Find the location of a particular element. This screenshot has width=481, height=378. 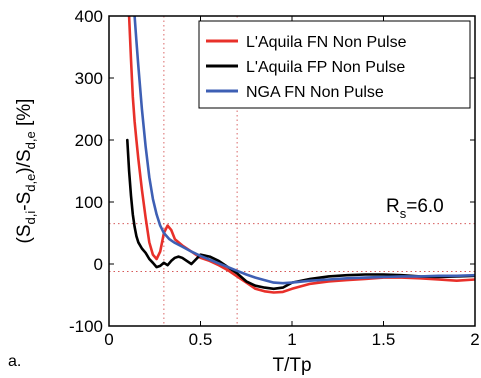

legend-box is located at coordinates (334, 64).